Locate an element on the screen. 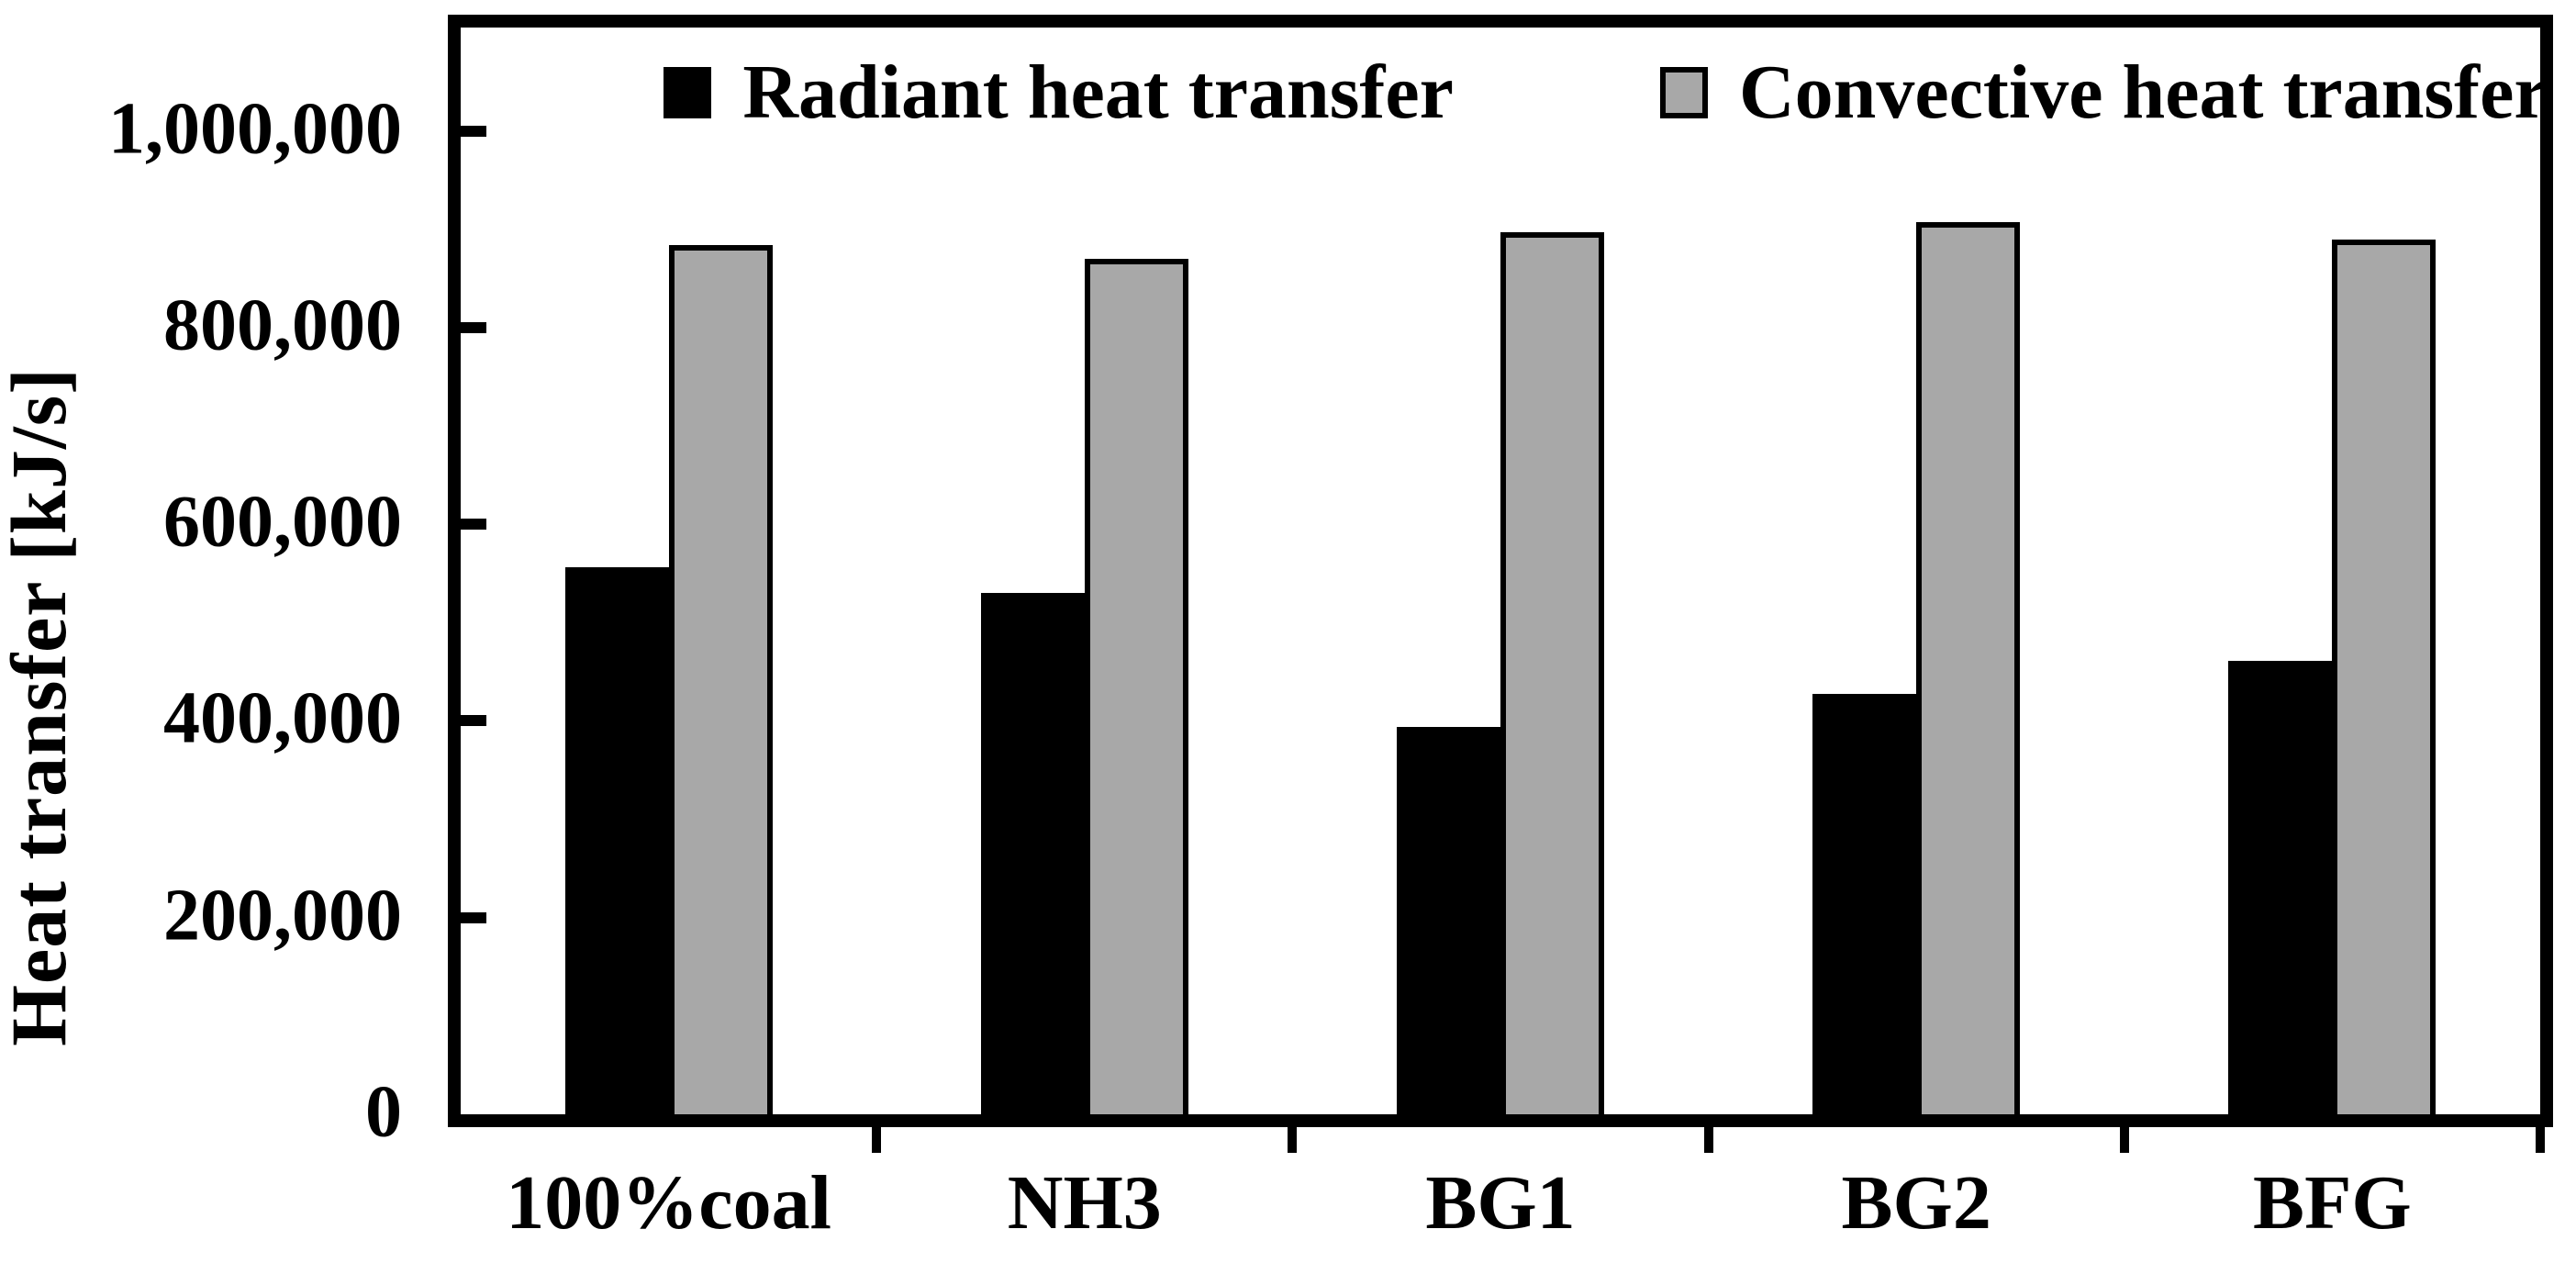 Image resolution: width=2576 pixels, height=1274 pixels. x-category-label-bg1: BG1 is located at coordinates (1501, 1203).